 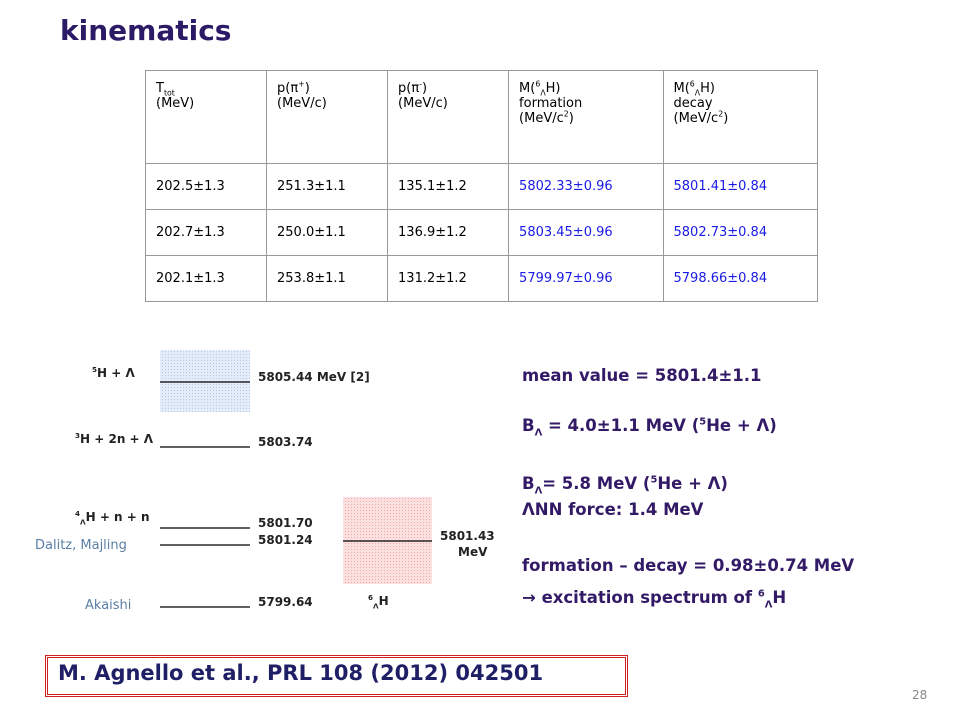 What do you see at coordinates (169, 93) in the screenshot?
I see `text-segment: tot` at bounding box center [169, 93].